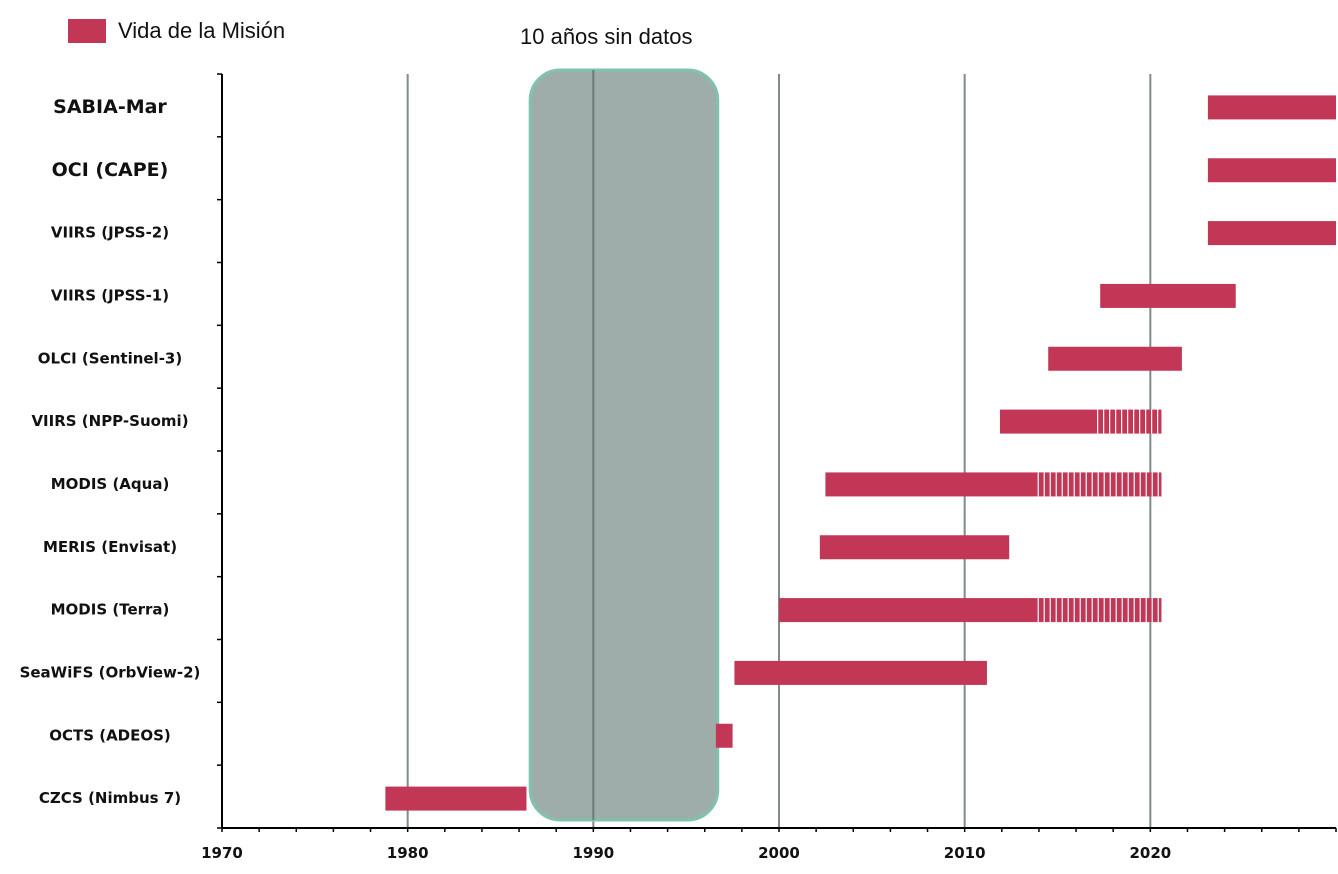  I want to click on data-gap-box, so click(624, 445).